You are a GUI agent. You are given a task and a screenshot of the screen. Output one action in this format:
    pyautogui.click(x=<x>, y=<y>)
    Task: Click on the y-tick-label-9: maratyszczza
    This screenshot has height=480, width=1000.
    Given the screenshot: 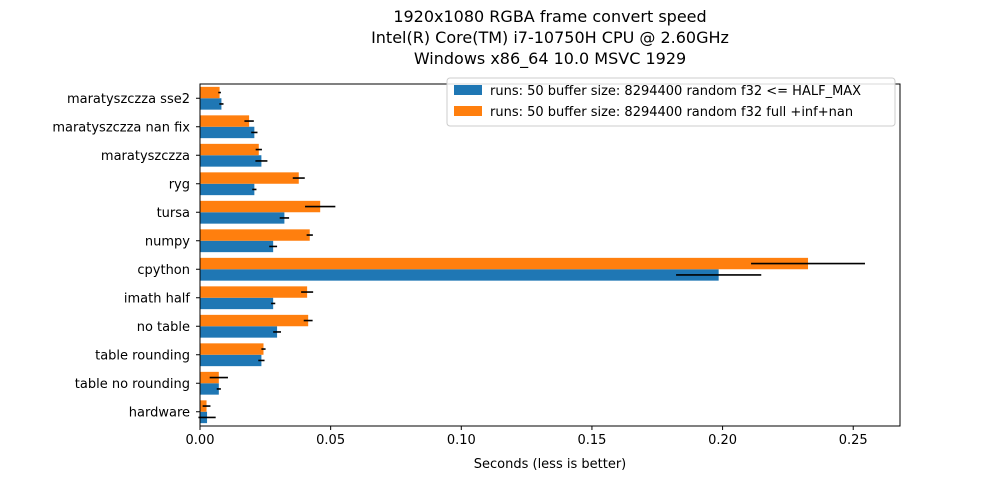 What is the action you would take?
    pyautogui.click(x=145, y=156)
    